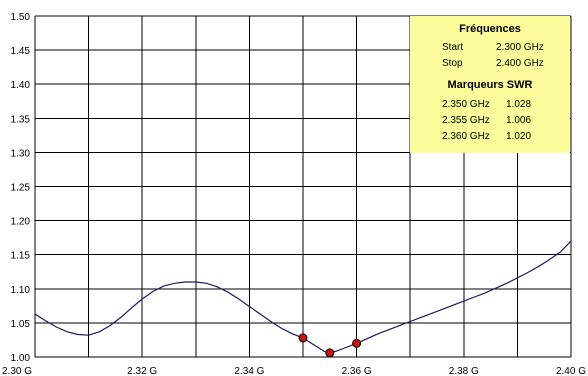 The width and height of the screenshot is (588, 376). I want to click on x-tick-label: 2.38 G, so click(464, 371).